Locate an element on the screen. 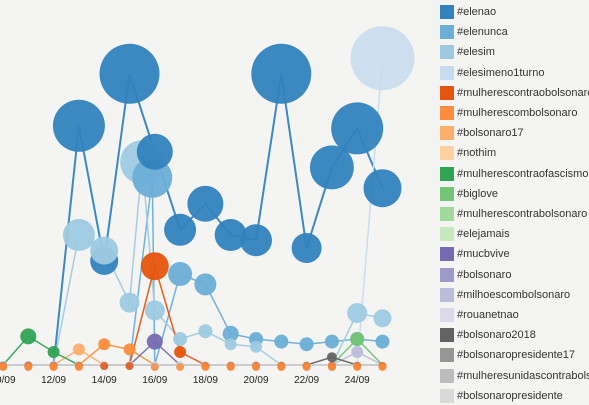  legend-item: #bolsonaro2018 is located at coordinates (513, 335).